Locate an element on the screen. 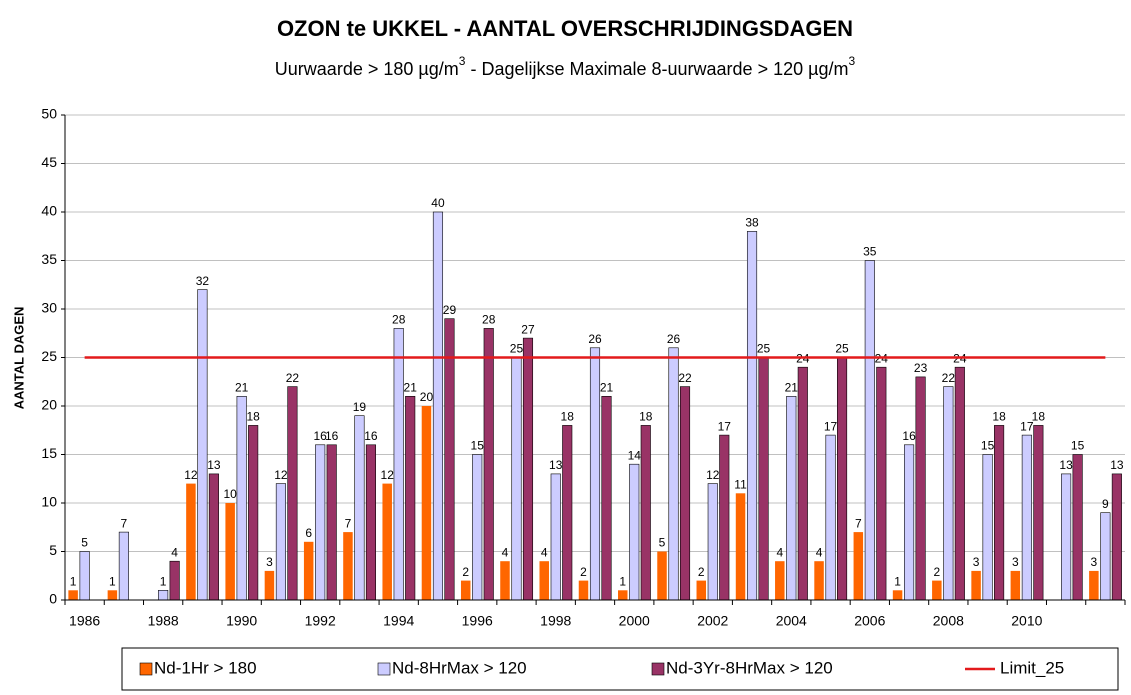  y-tick-label: 35 is located at coordinates (49, 259).